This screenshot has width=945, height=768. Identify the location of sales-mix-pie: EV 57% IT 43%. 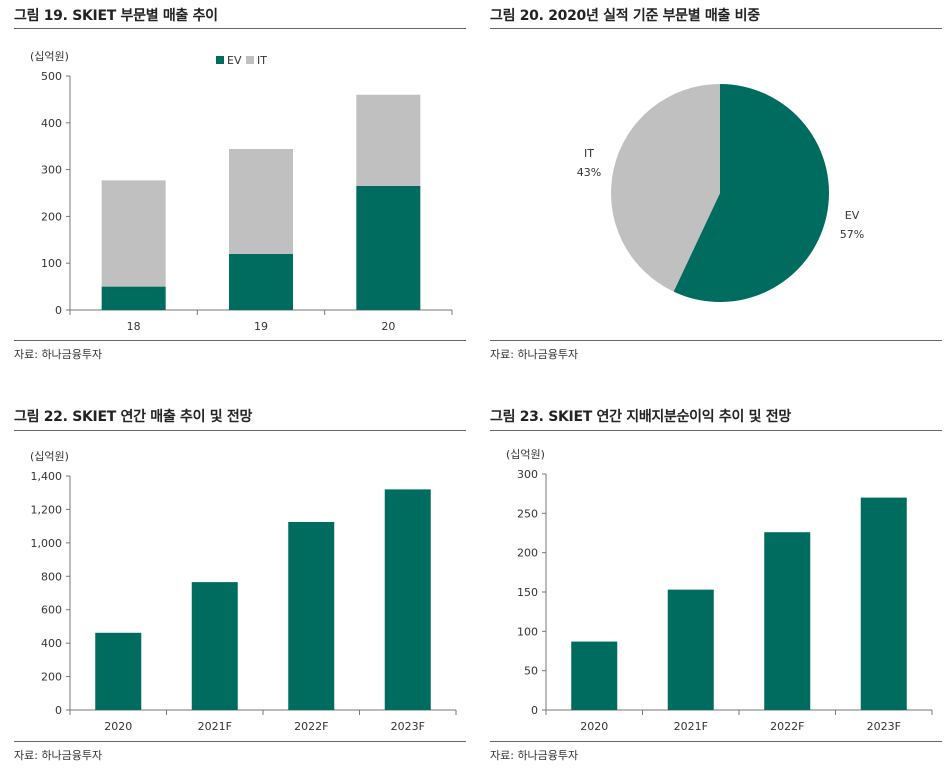
(720, 193).